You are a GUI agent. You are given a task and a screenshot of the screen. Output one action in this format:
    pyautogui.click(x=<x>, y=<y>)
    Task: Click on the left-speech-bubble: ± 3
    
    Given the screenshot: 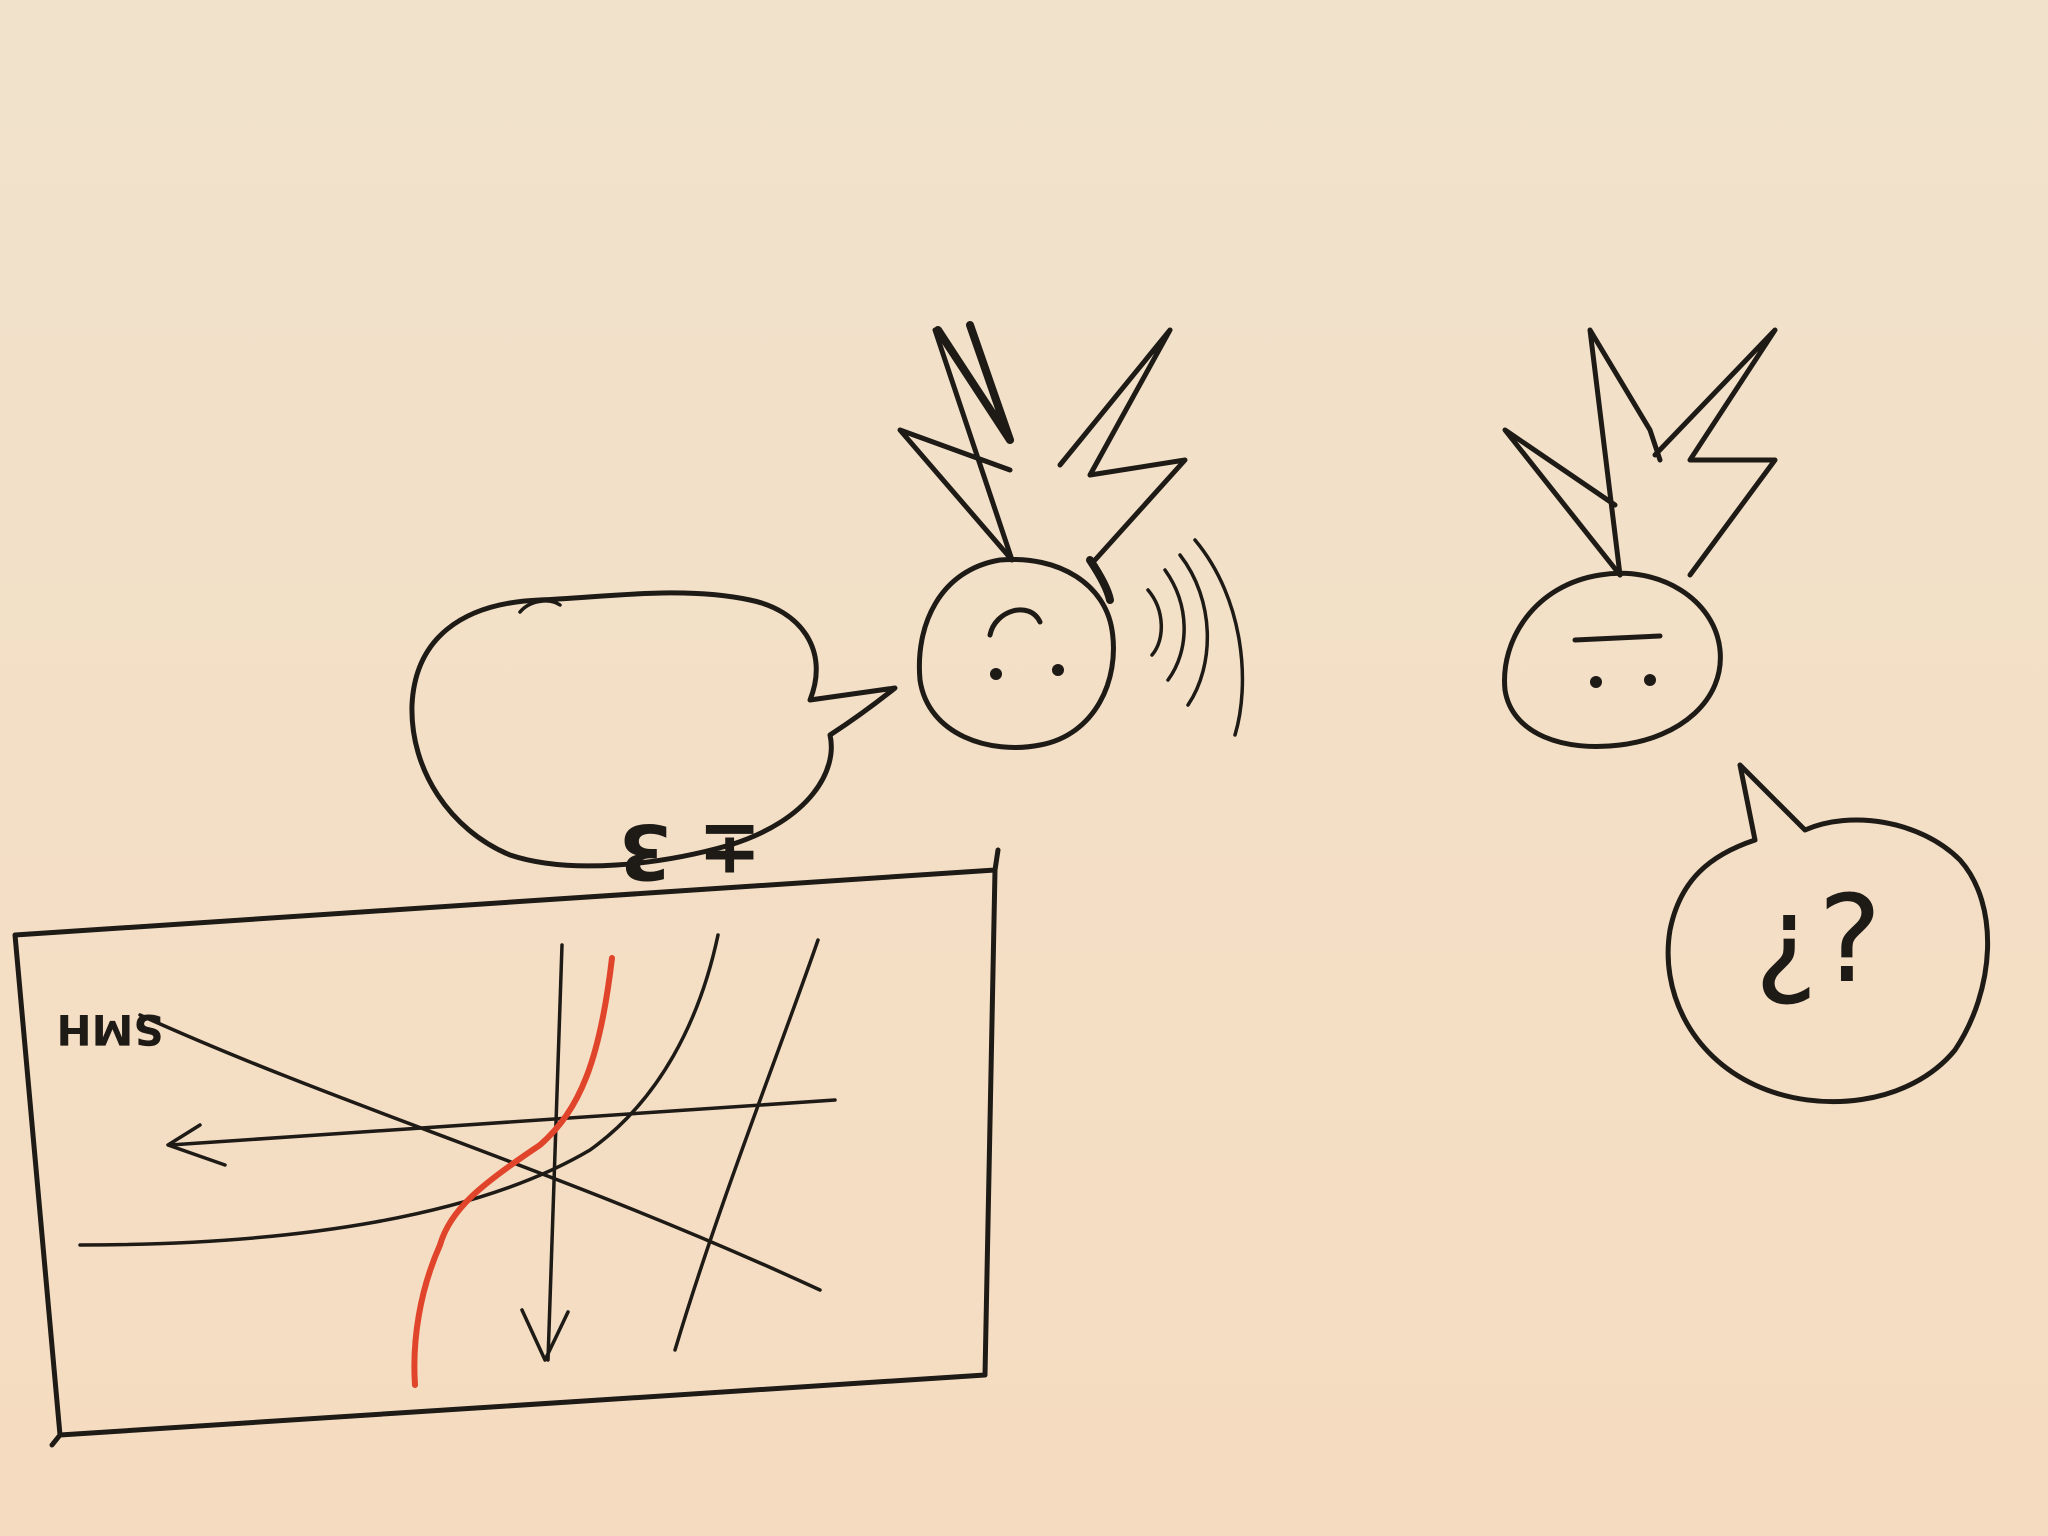 What is the action you would take?
    pyautogui.click(x=653, y=743)
    